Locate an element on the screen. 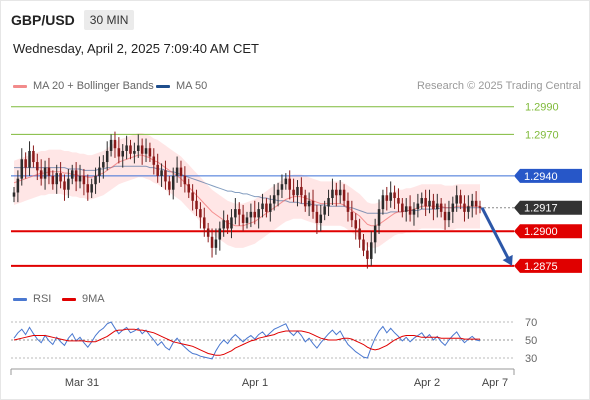 This screenshot has width=590, height=400. level-label-1.2940: 1.2940 is located at coordinates (548, 175).